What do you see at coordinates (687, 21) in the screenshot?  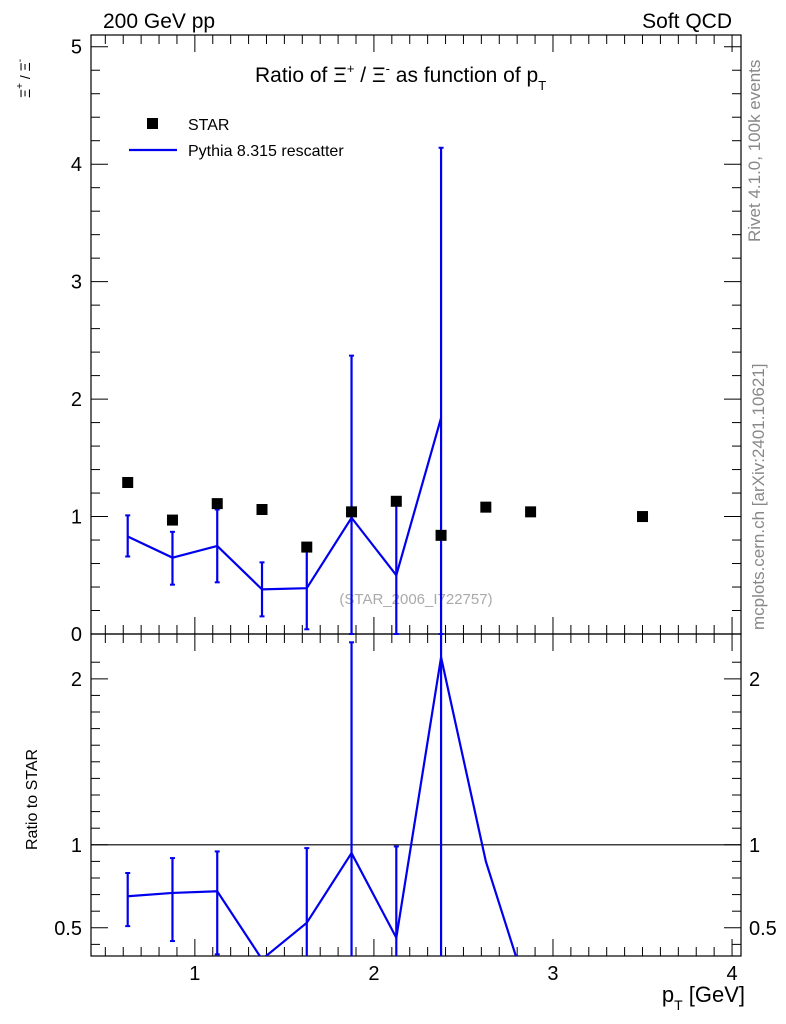 I see `header-right: Soft QCD` at bounding box center [687, 21].